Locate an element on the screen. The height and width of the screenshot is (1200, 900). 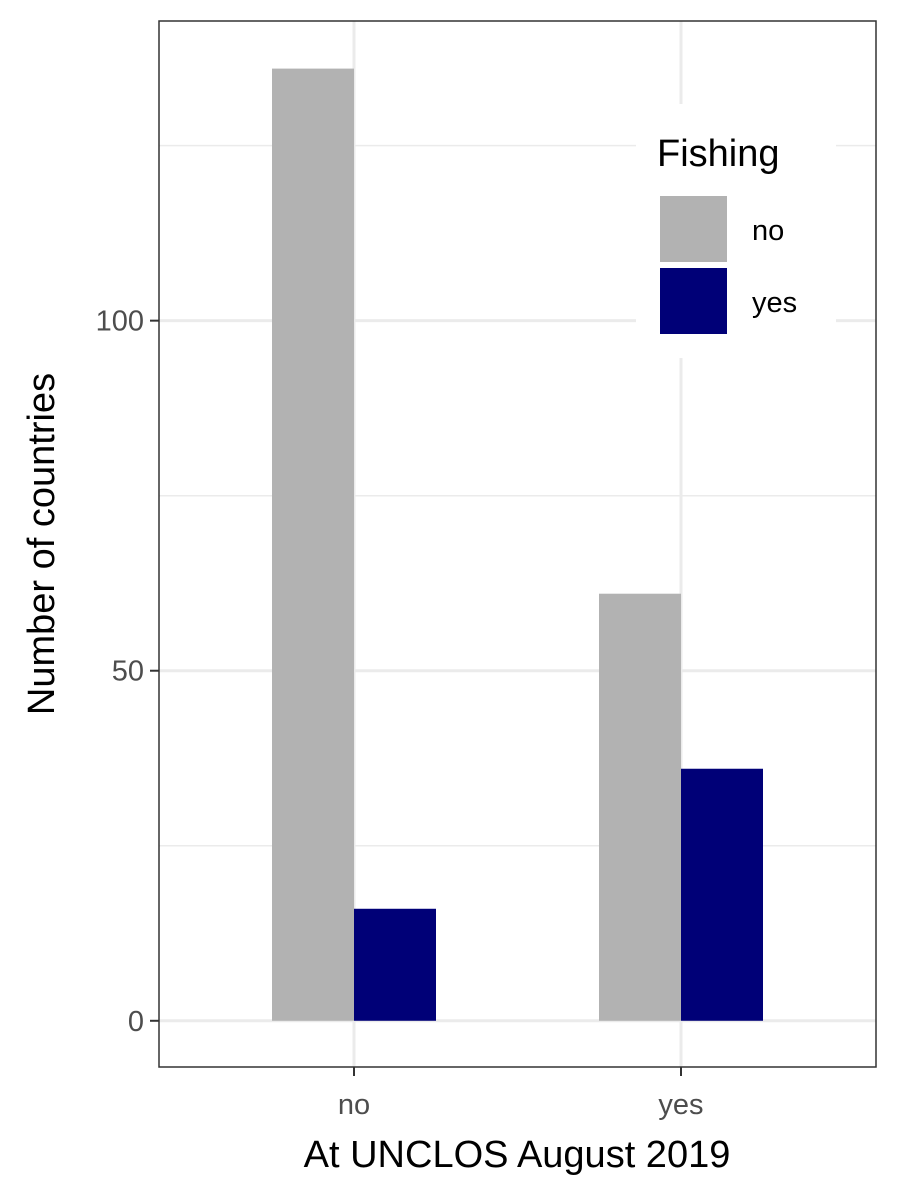
bar-no-fishing-yes is located at coordinates (395, 964).